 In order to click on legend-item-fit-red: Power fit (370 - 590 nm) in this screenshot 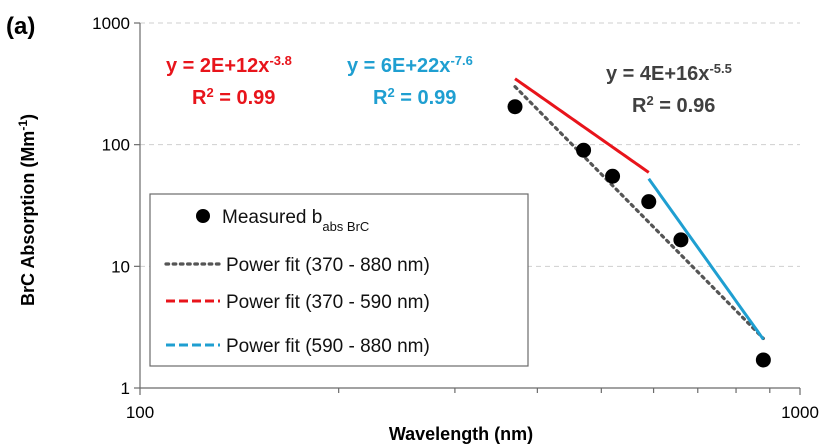, I will do `click(298, 302)`.